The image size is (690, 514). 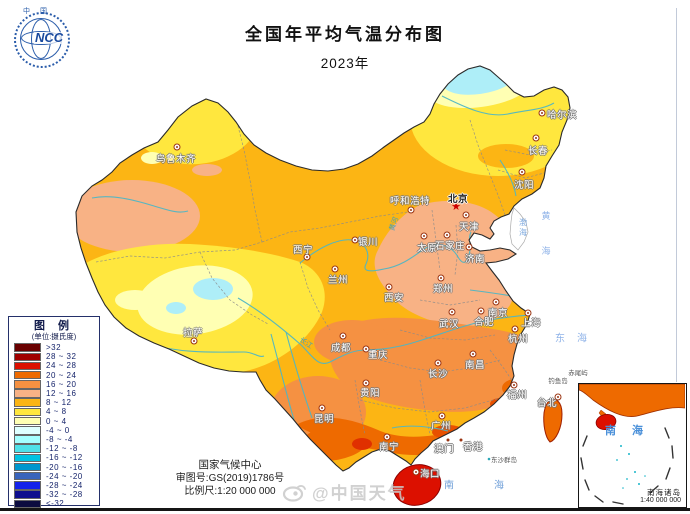 What do you see at coordinates (54, 336) in the screenshot?
I see `legend-unit: (单位:摄氏度)` at bounding box center [54, 336].